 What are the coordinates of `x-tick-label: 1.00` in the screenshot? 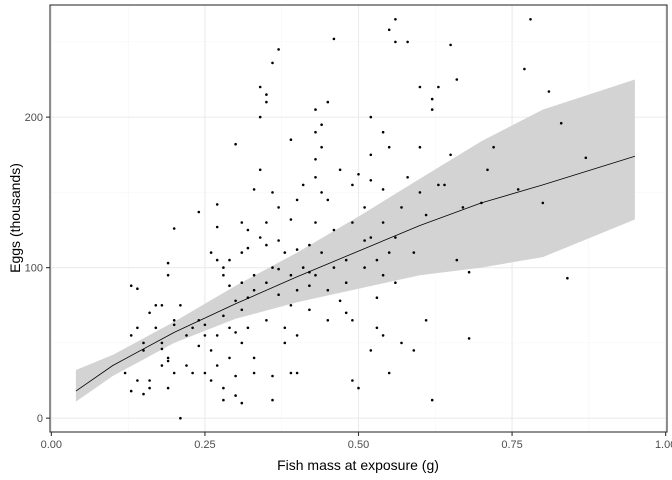 It's located at (663, 445).